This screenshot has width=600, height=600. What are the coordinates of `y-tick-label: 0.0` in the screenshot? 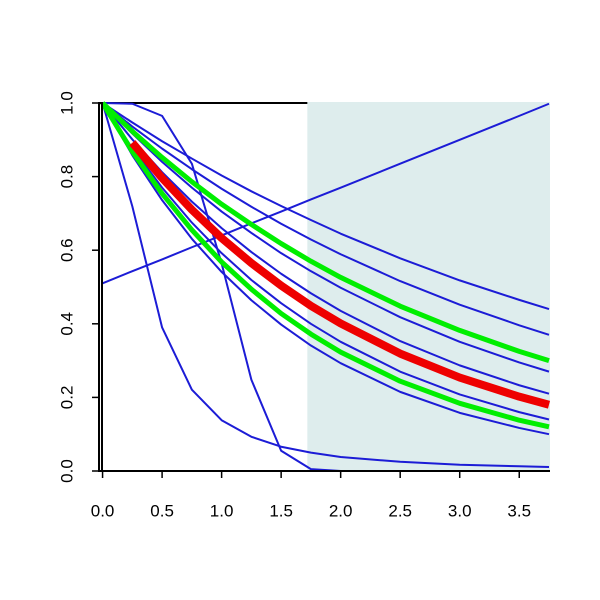 It's located at (66, 471).